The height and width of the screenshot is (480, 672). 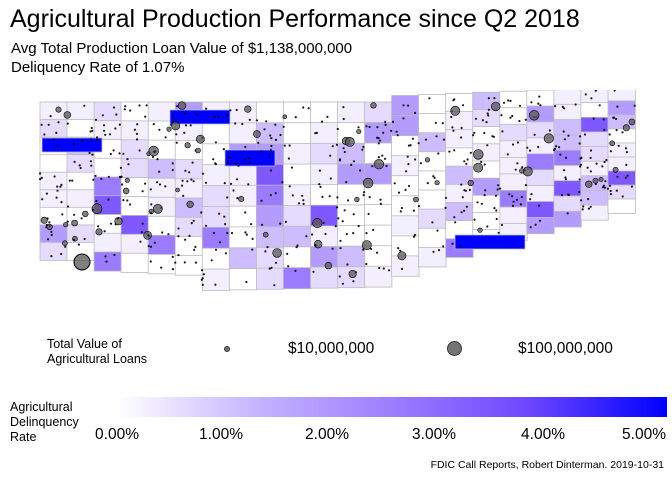 I want to click on delinquency-colorbar, so click(x=392, y=407).